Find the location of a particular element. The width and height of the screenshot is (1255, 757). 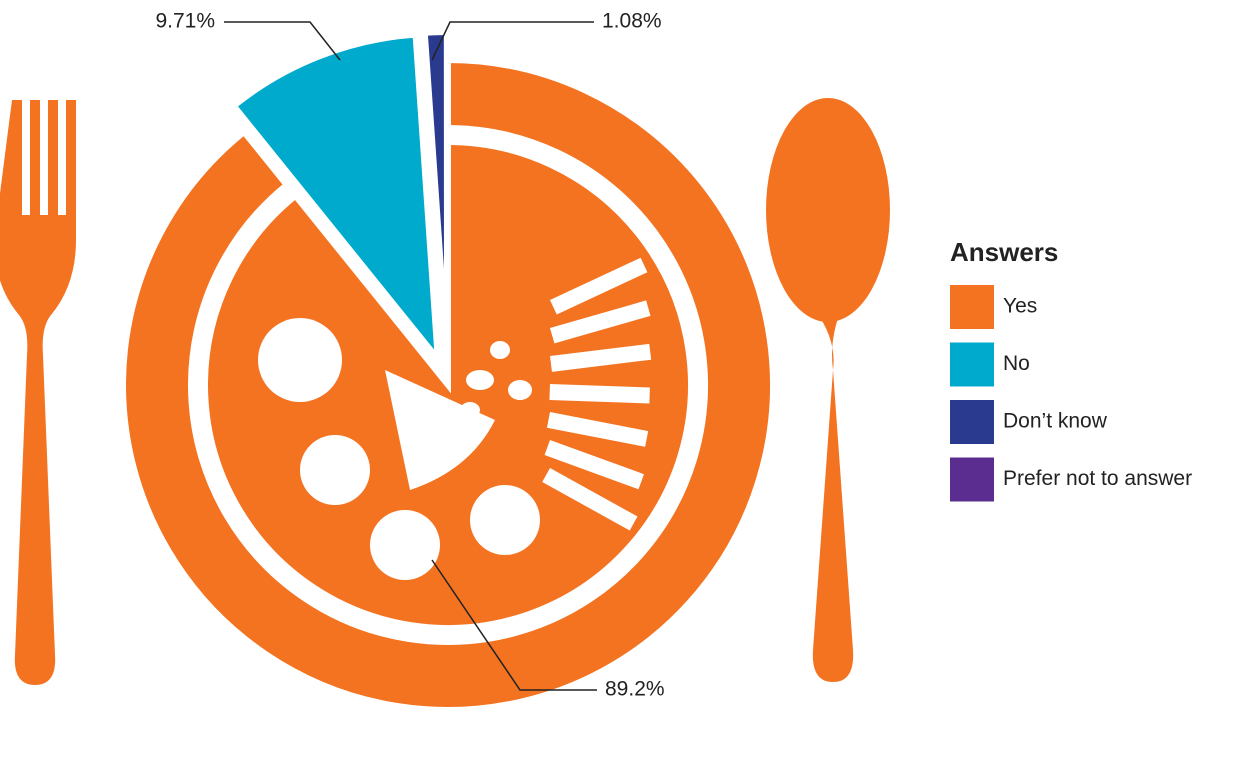

legend-label: Don’t know is located at coordinates (1055, 421).